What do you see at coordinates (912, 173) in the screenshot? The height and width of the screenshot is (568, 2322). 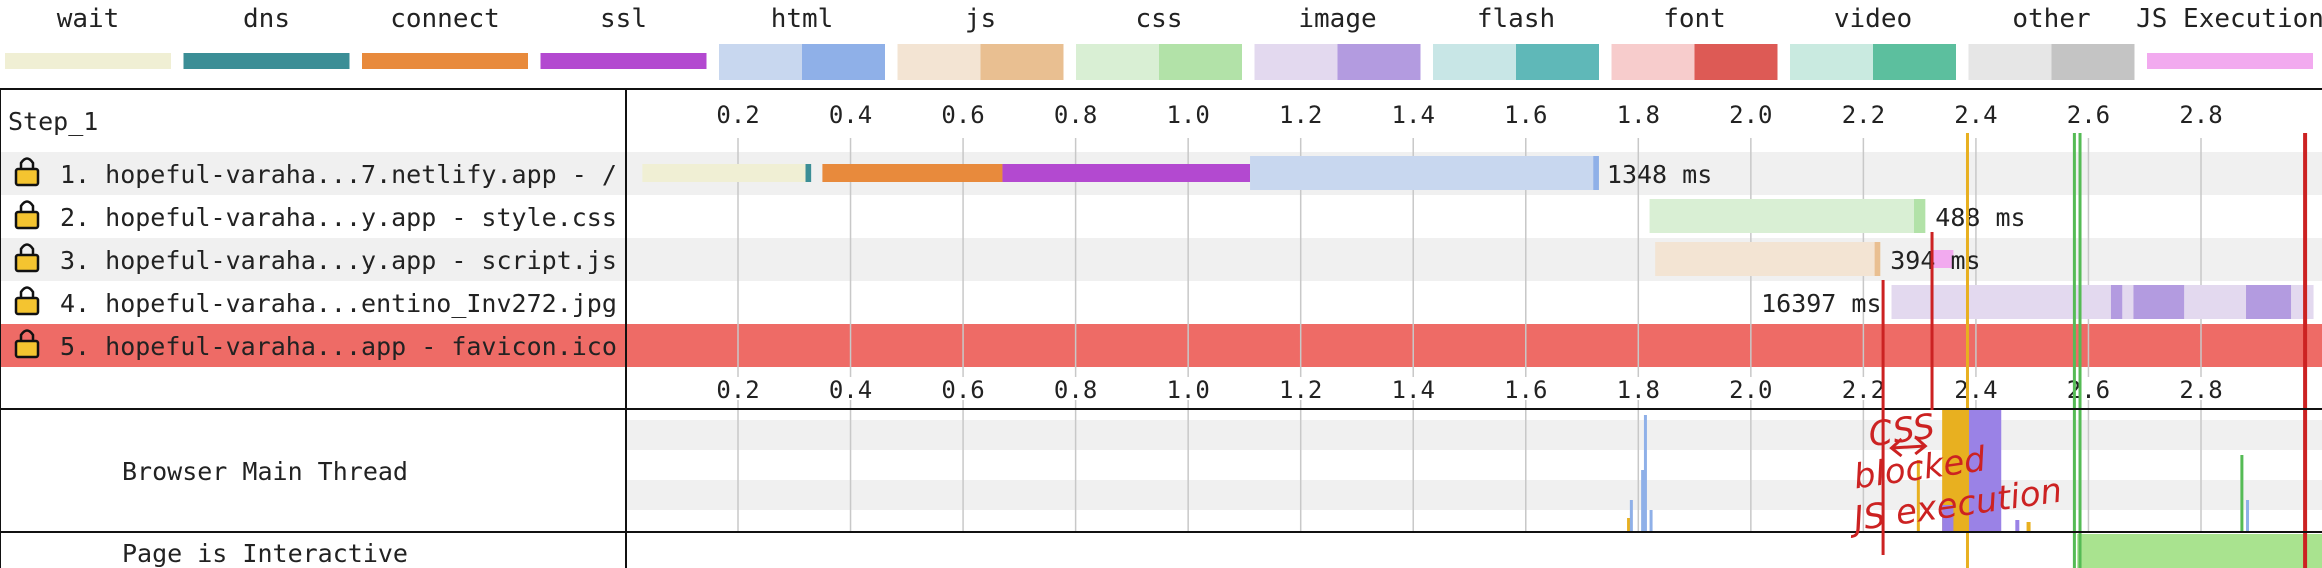 I see `bar-connect` at bounding box center [912, 173].